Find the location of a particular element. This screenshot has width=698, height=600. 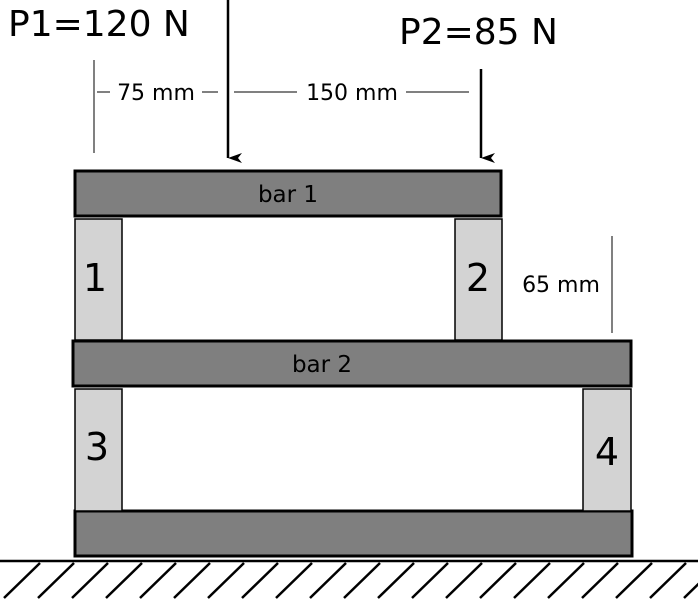

post-1: 1 is located at coordinates (98, 279).